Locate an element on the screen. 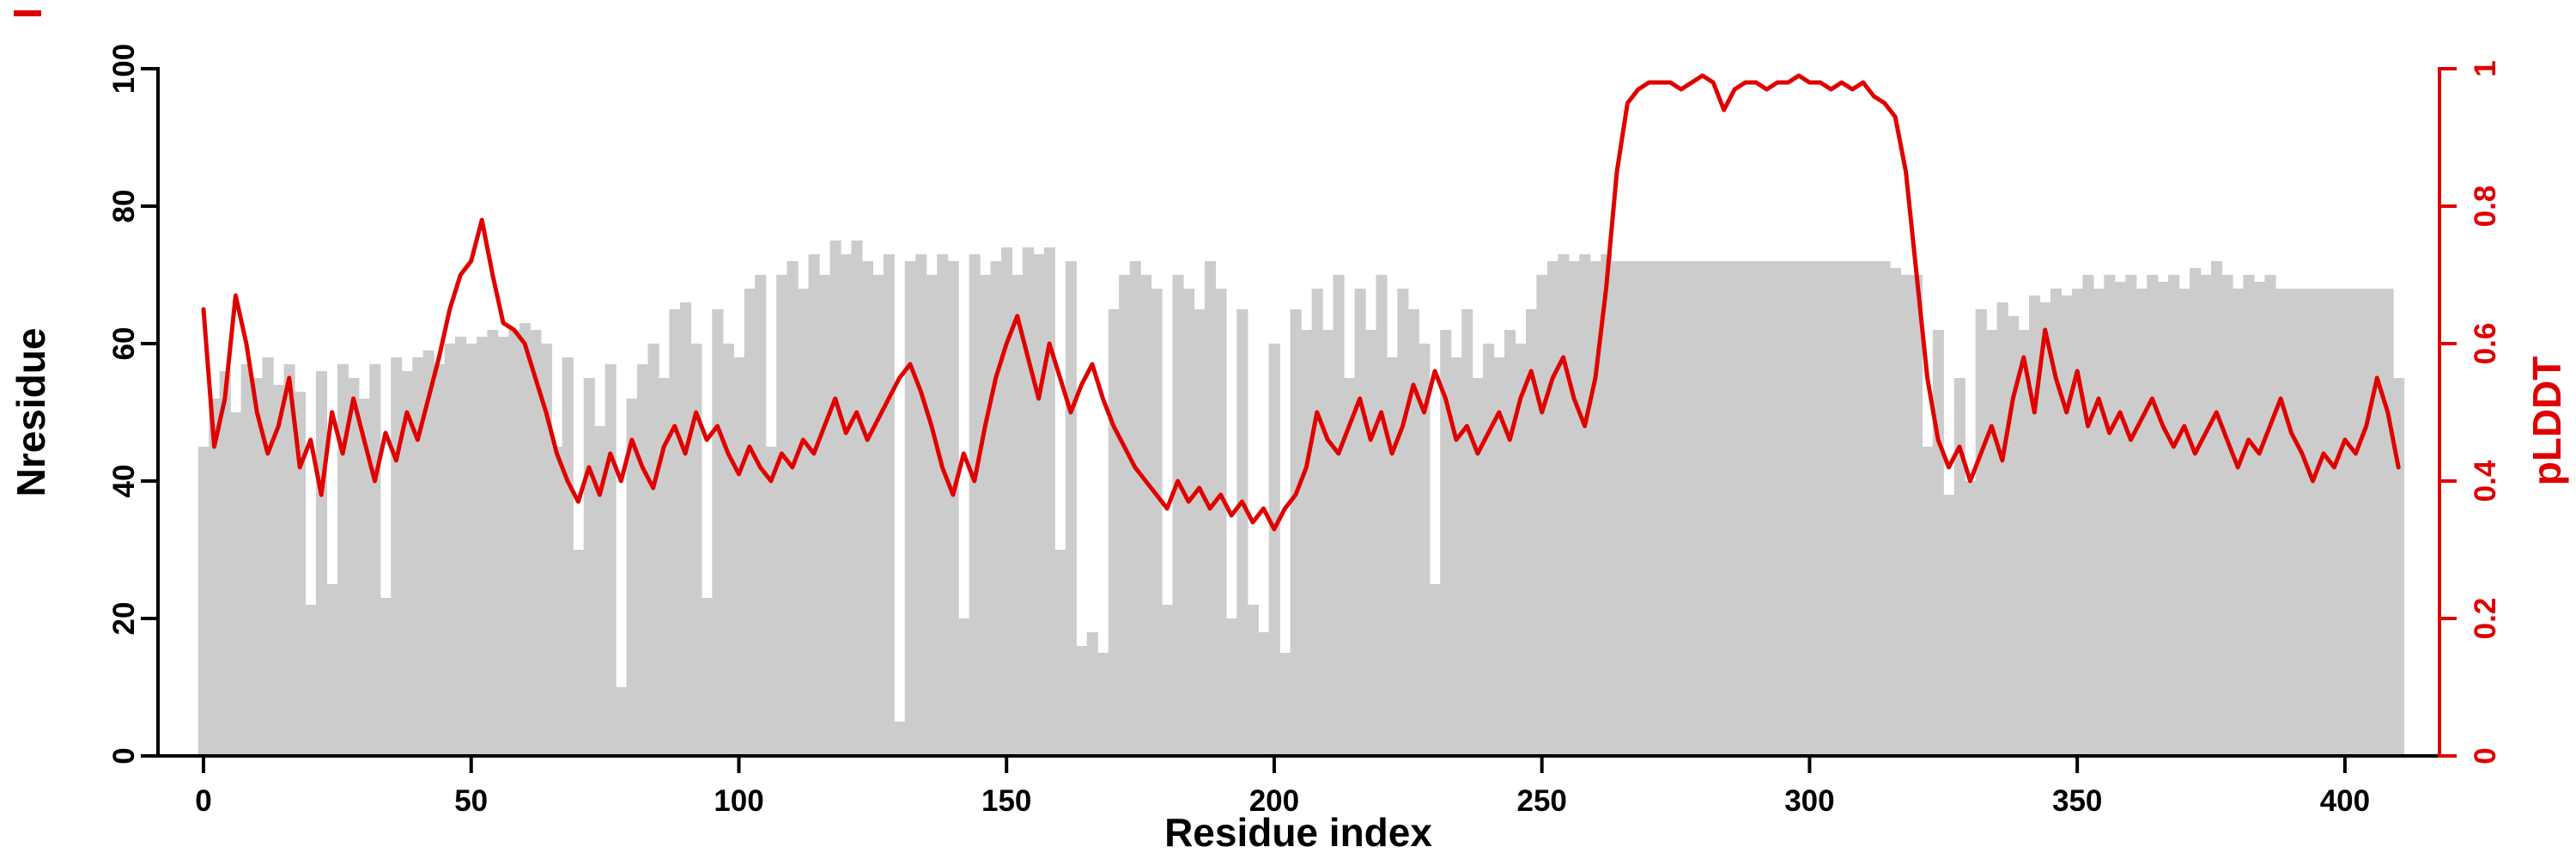 The image size is (2576, 859). x-tick-label: 350 is located at coordinates (2077, 801).